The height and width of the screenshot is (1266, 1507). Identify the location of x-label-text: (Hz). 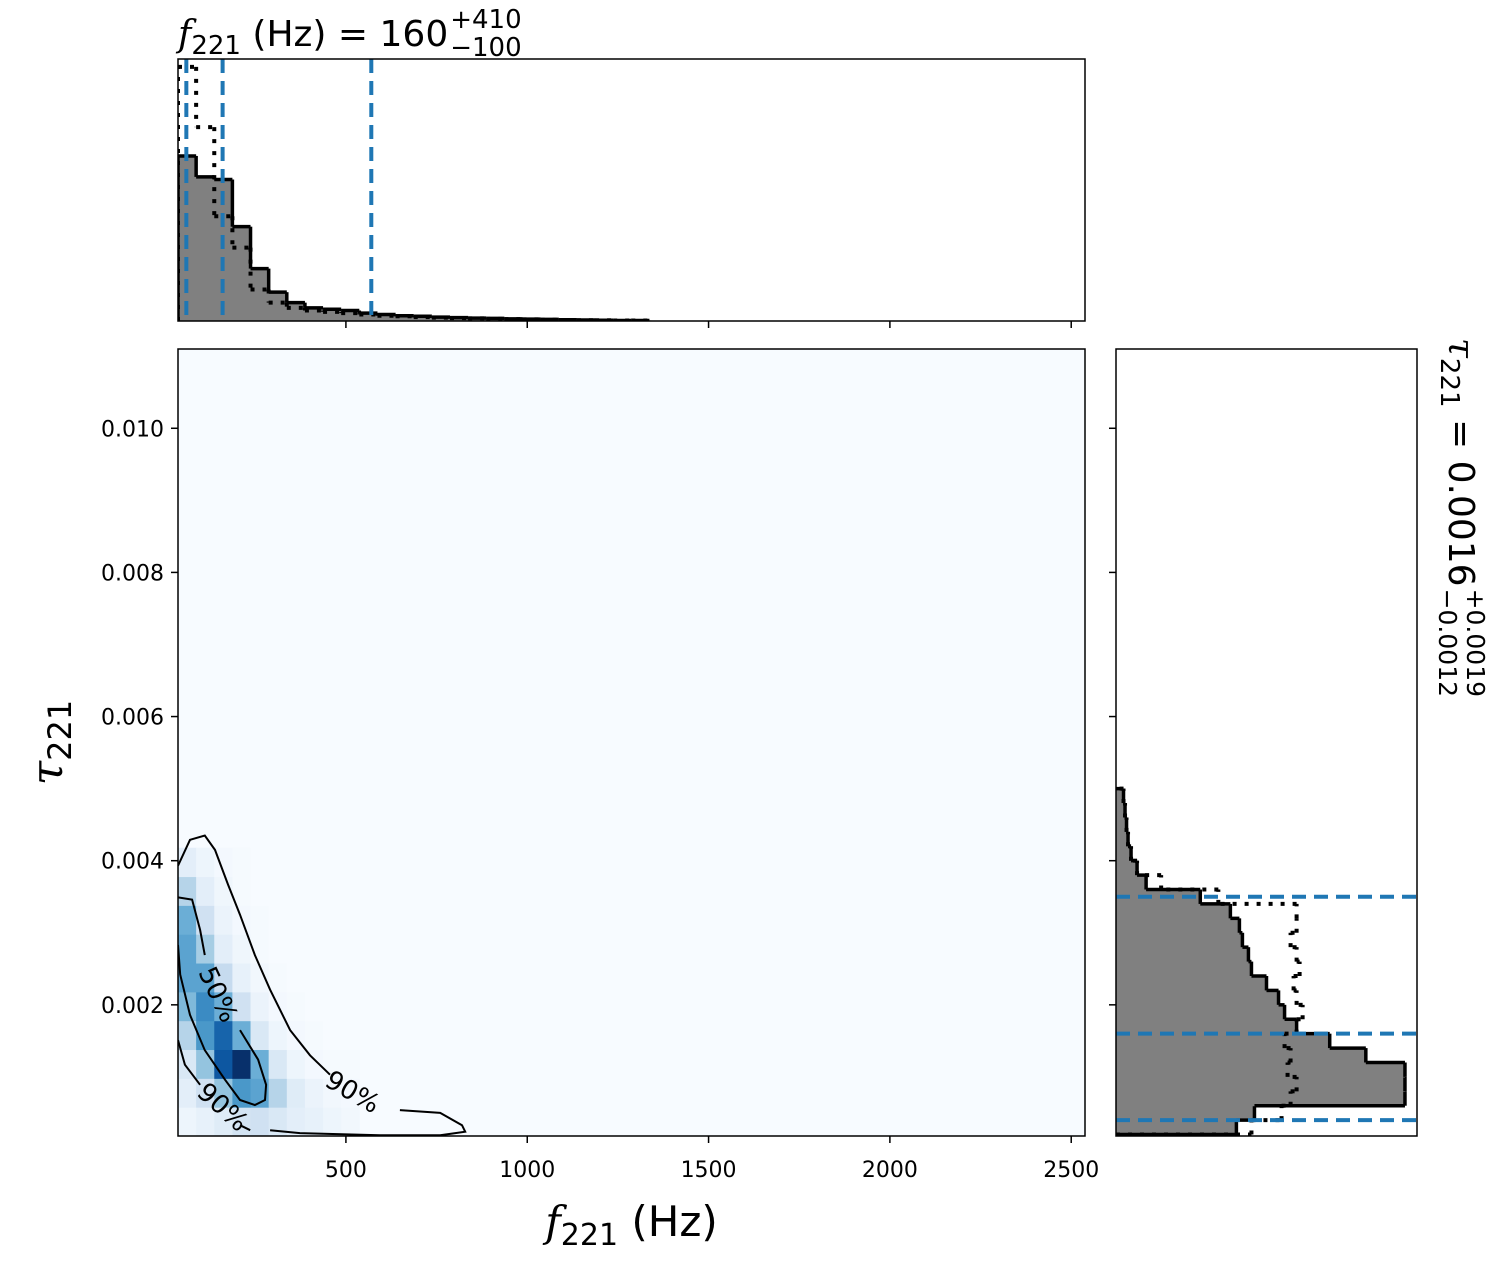
(668, 1221).